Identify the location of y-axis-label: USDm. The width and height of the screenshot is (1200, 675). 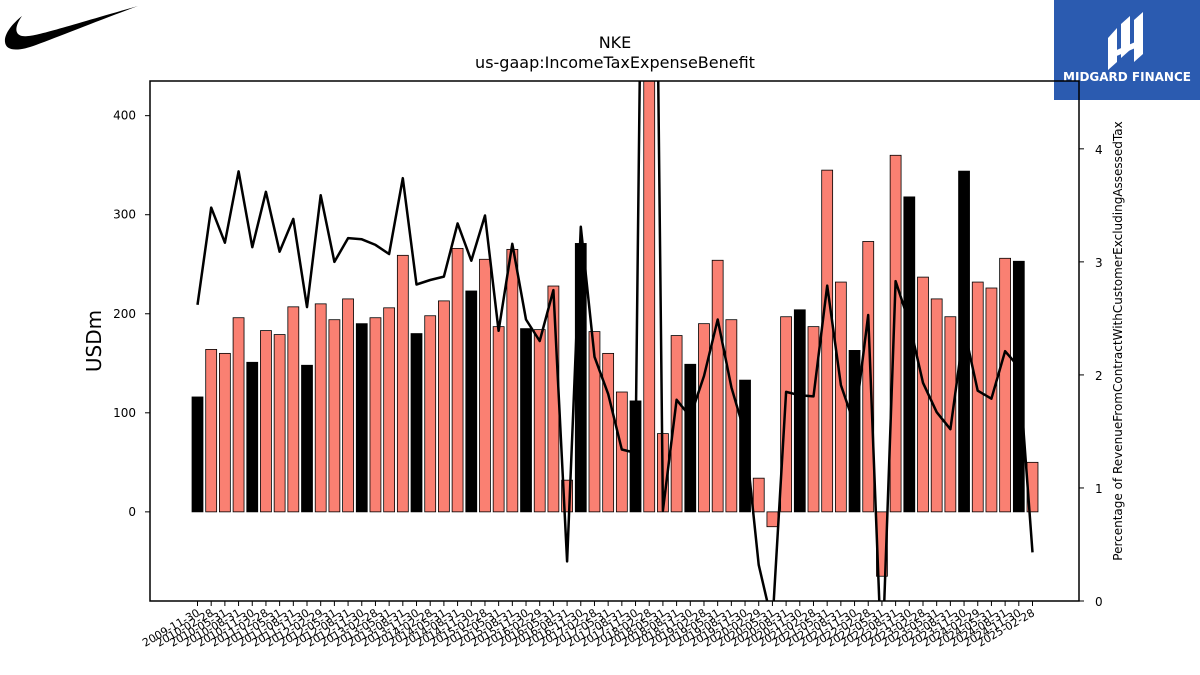
(94, 341).